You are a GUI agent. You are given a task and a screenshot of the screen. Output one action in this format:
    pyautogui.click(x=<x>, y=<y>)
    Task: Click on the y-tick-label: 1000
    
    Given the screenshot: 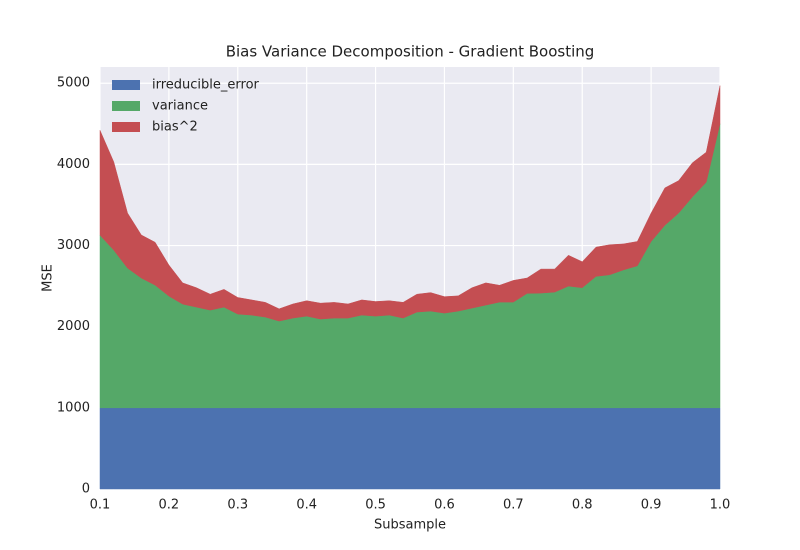 What is the action you would take?
    pyautogui.click(x=73, y=407)
    